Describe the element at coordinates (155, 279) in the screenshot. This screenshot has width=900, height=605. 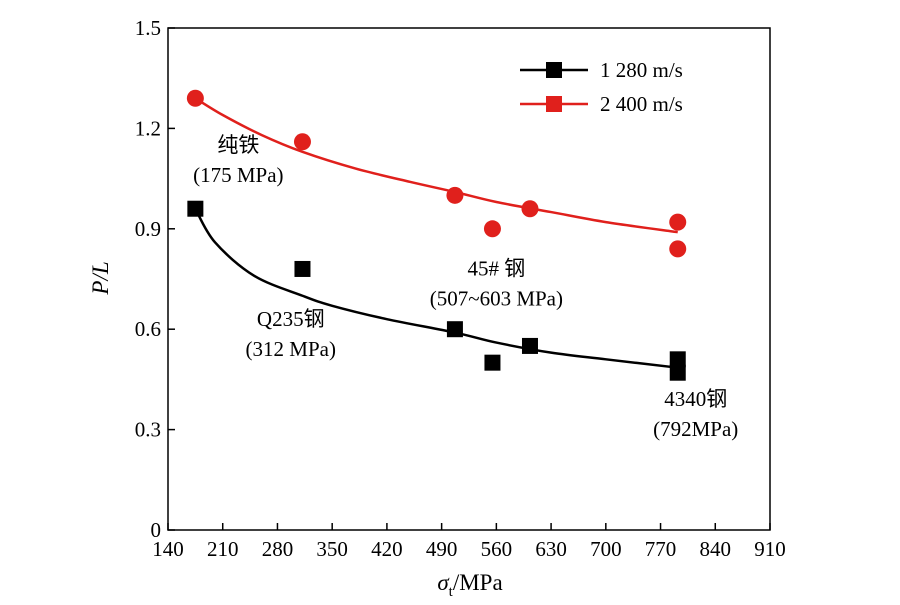
I see `y-axis-ticks: 0 0.3 0.6 0.9 1.2 1.5` at that location.